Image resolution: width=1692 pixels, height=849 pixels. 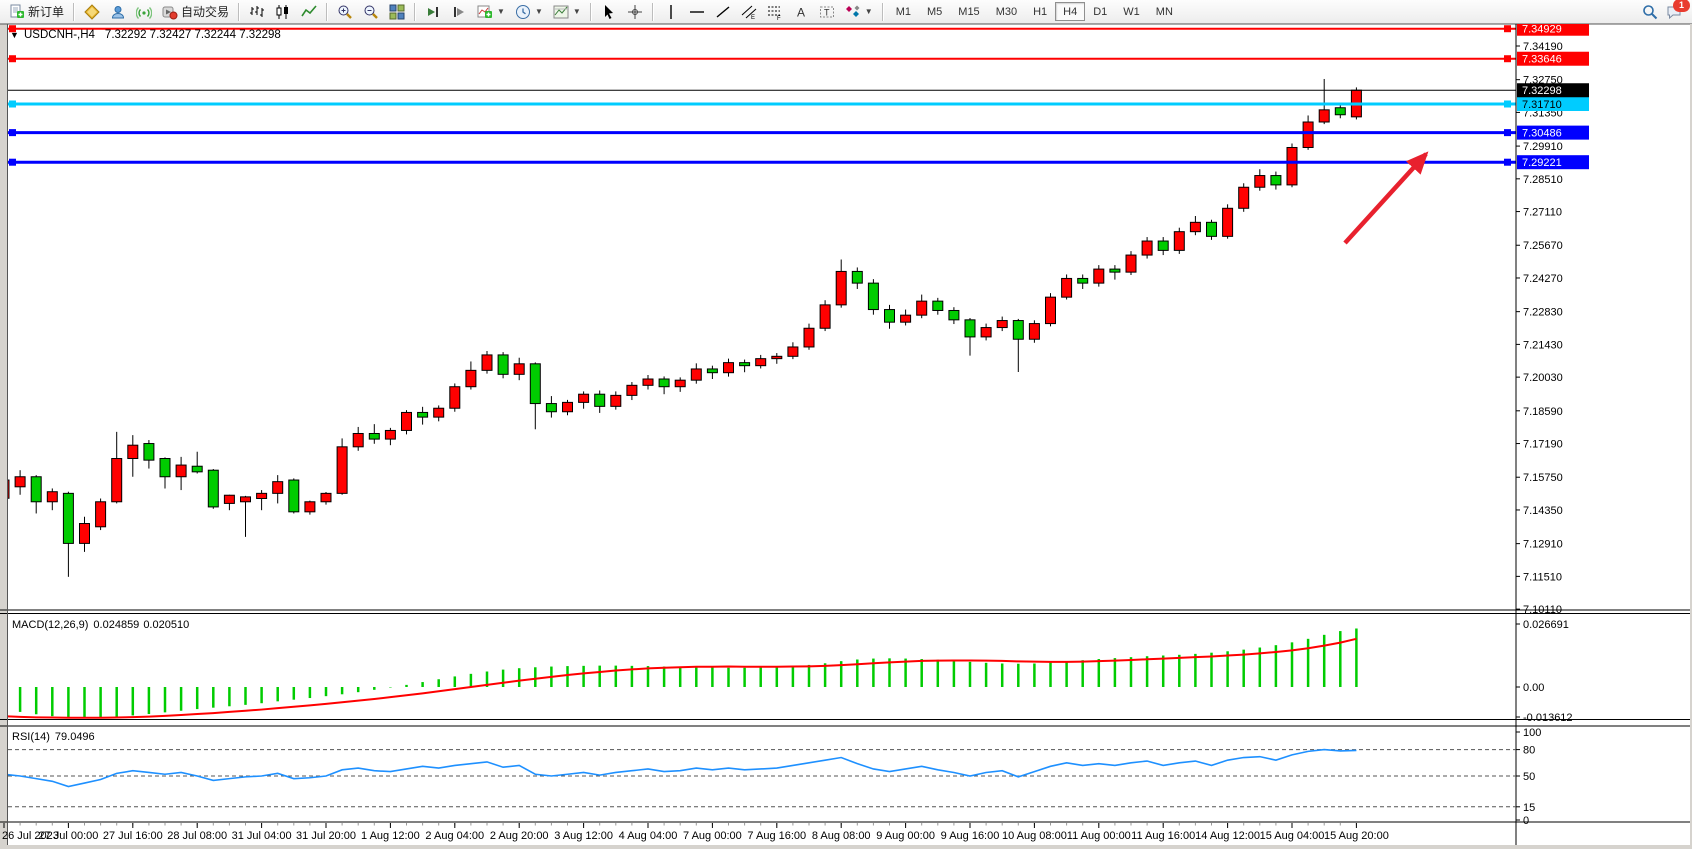 What do you see at coordinates (1292, 836) in the screenshot?
I see `time-tick-label: 15 Aug 04:00` at bounding box center [1292, 836].